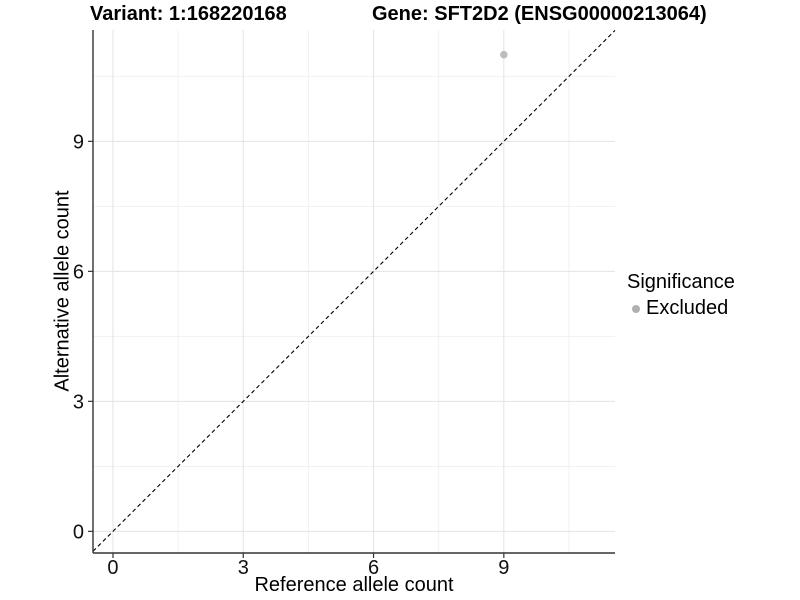 This screenshot has height=600, width=800. Describe the element at coordinates (636, 308) in the screenshot. I see `legend-point-icon` at that location.